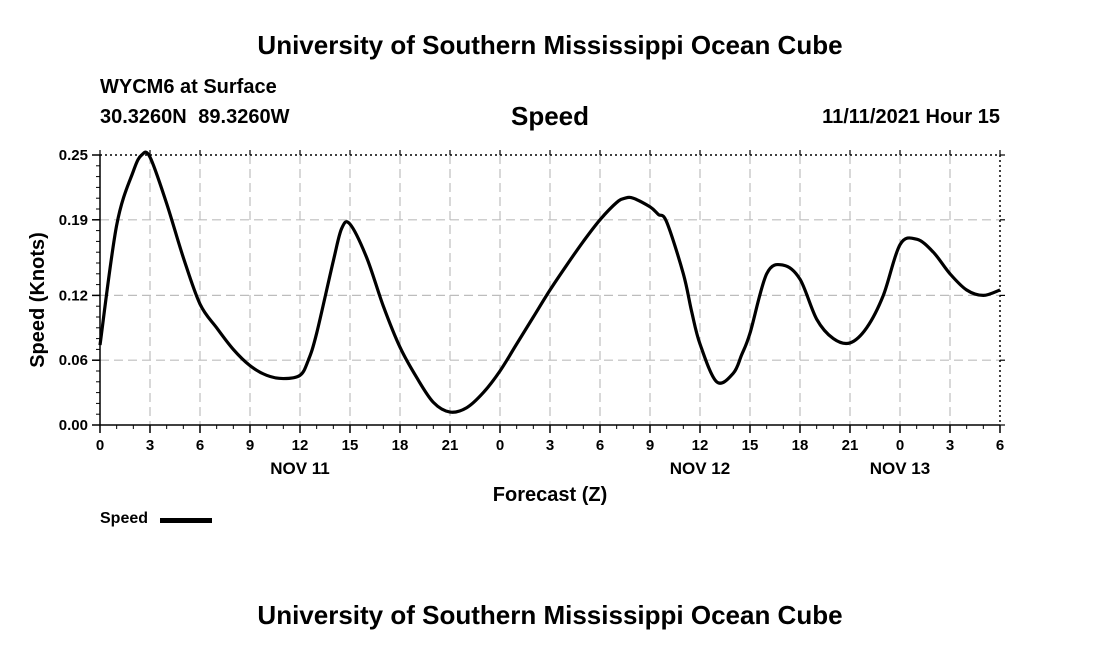 The width and height of the screenshot is (1100, 650). I want to click on datetime-label: 11/11/2021 Hour 15, so click(911, 117).